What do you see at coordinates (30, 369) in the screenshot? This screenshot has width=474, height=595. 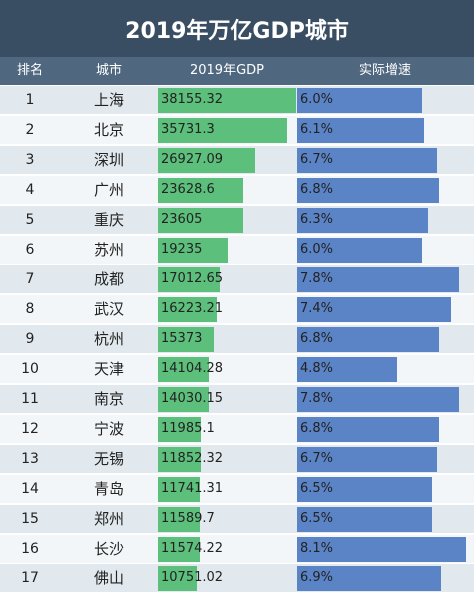 I see `rank-cell: 10` at bounding box center [30, 369].